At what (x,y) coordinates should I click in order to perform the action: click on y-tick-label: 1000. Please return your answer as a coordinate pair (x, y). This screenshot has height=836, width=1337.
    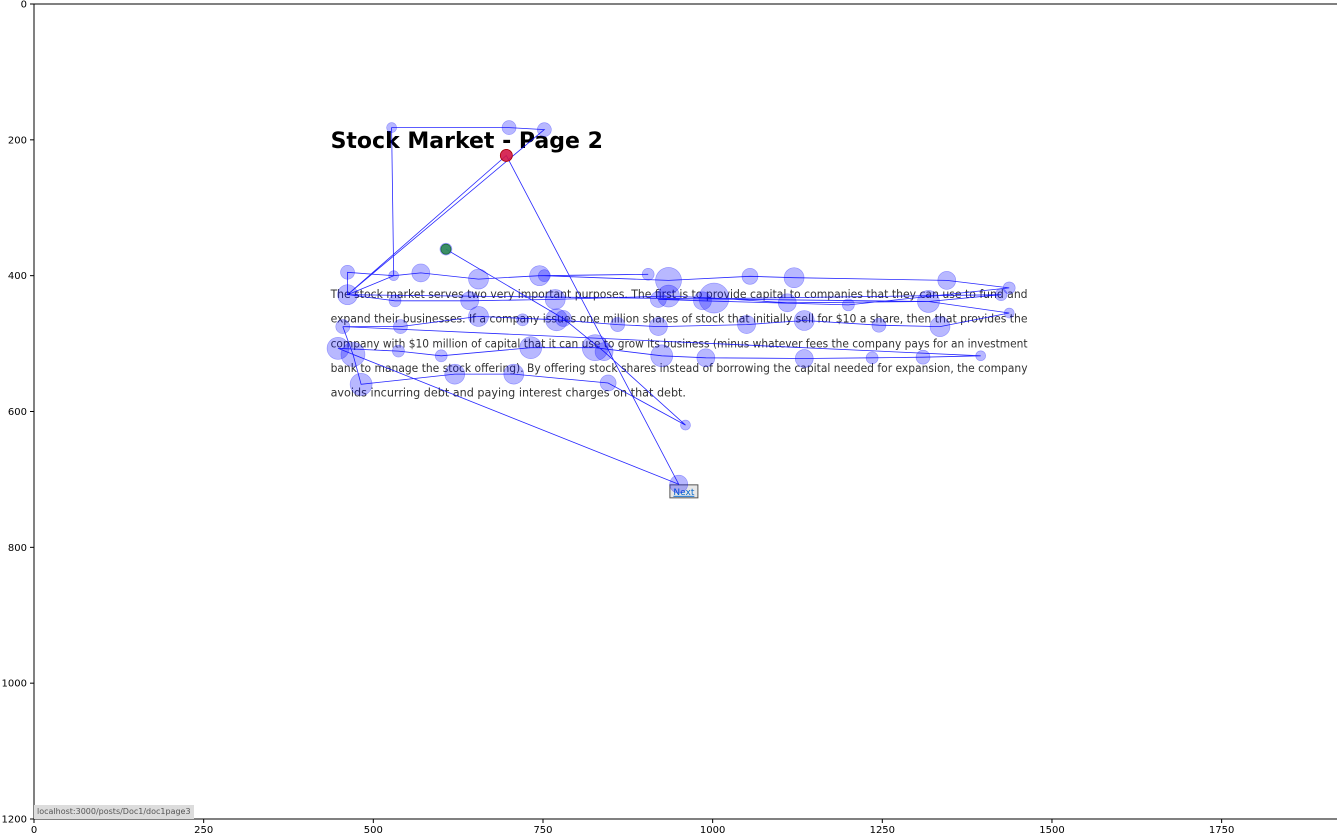
    Looking at the image, I should click on (14, 684).